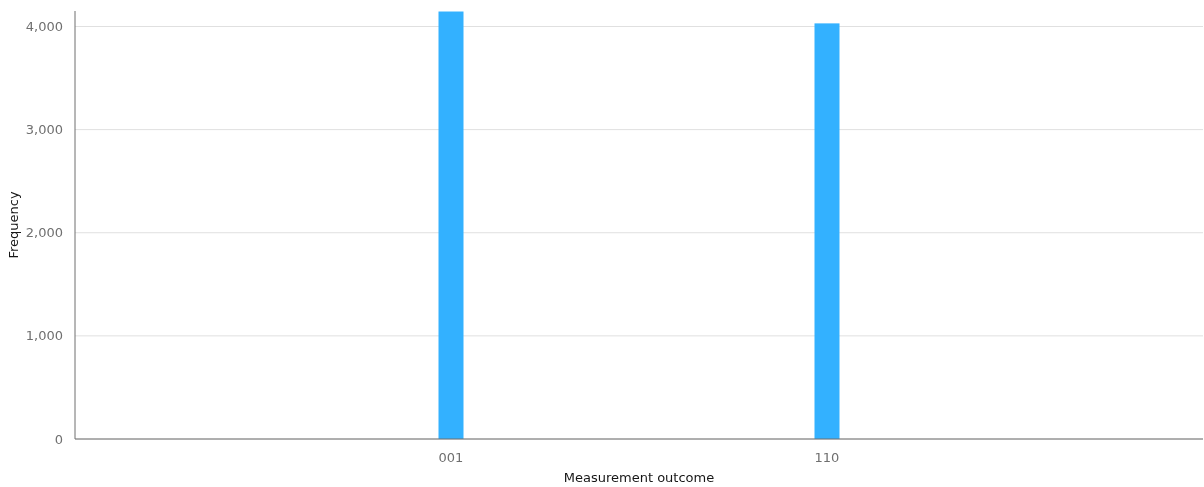 The image size is (1204, 487). I want to click on y-tick-label: 2,000, so click(44, 233).